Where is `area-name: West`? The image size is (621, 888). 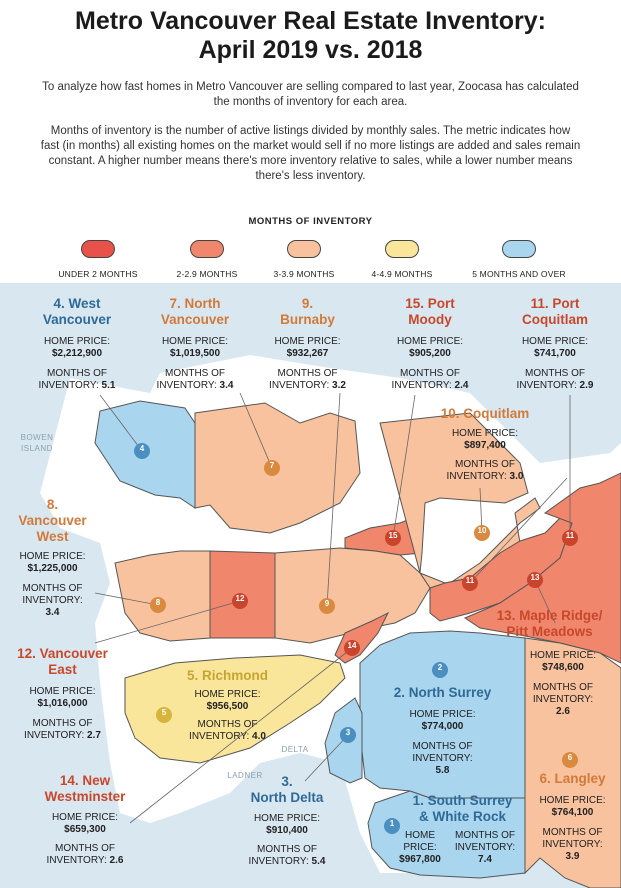 area-name: West is located at coordinates (52, 536).